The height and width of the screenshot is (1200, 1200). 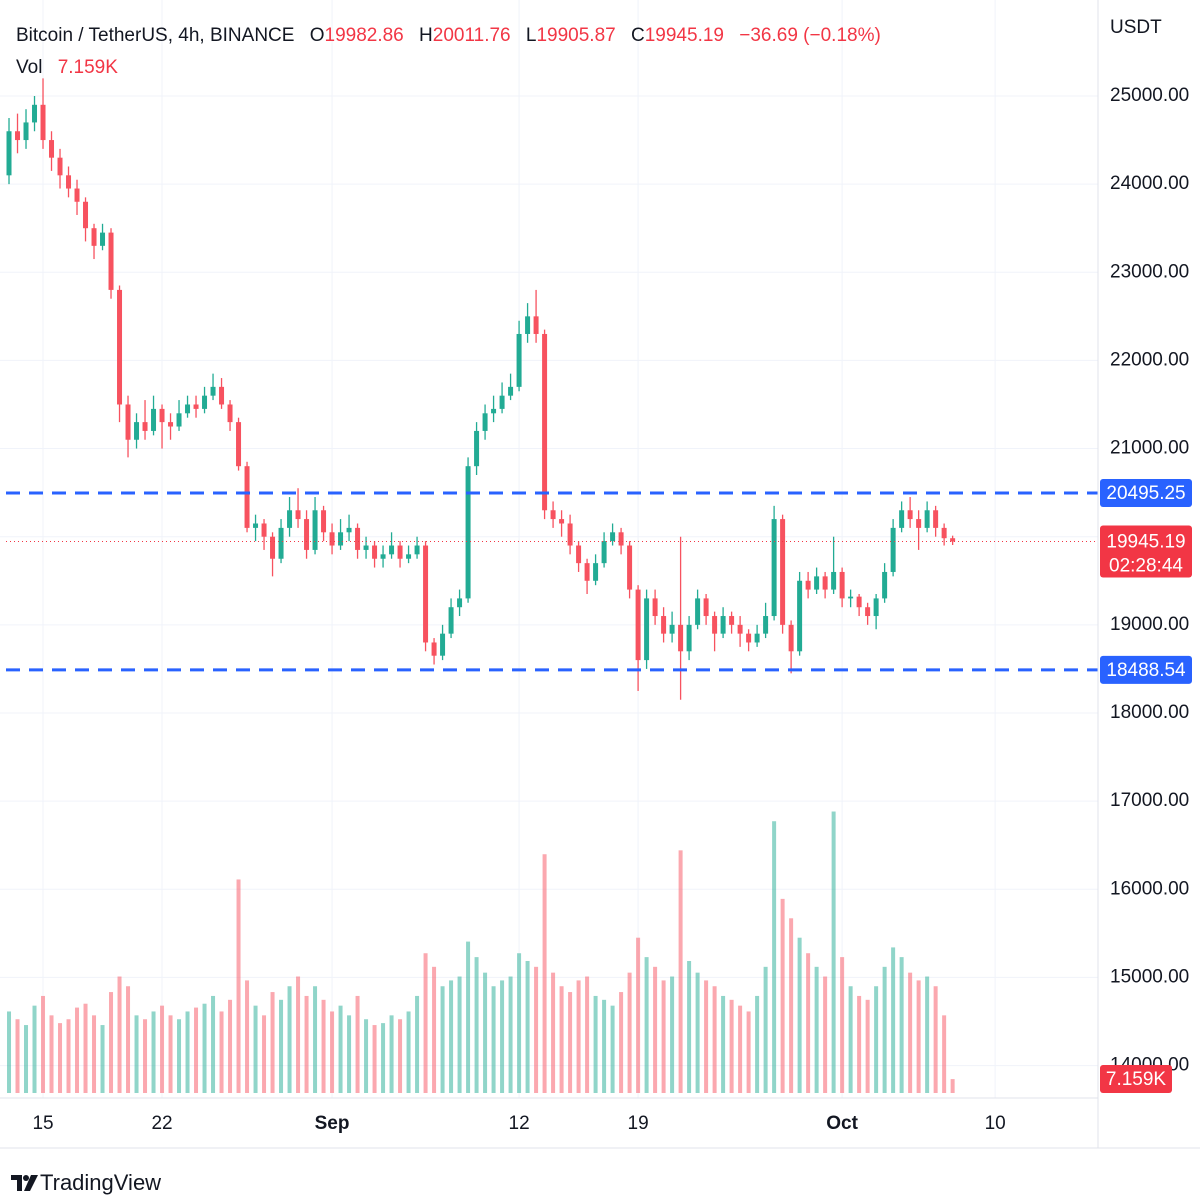 I want to click on symbol: Bitcoin / TetherUS, 4h, BINANCE, so click(x=155, y=35).